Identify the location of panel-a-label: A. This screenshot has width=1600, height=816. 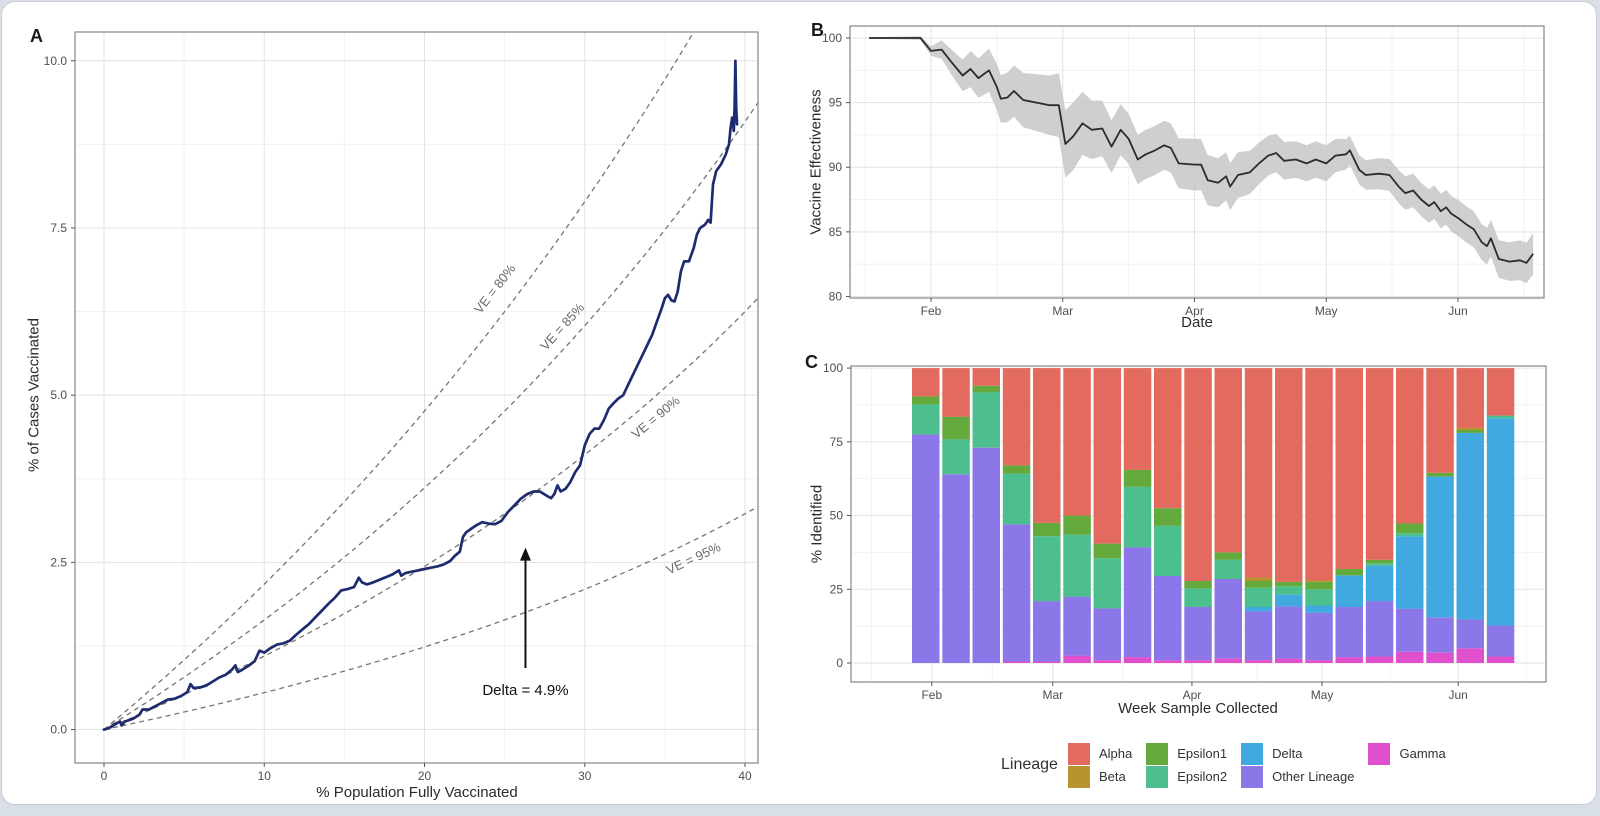
(36, 36).